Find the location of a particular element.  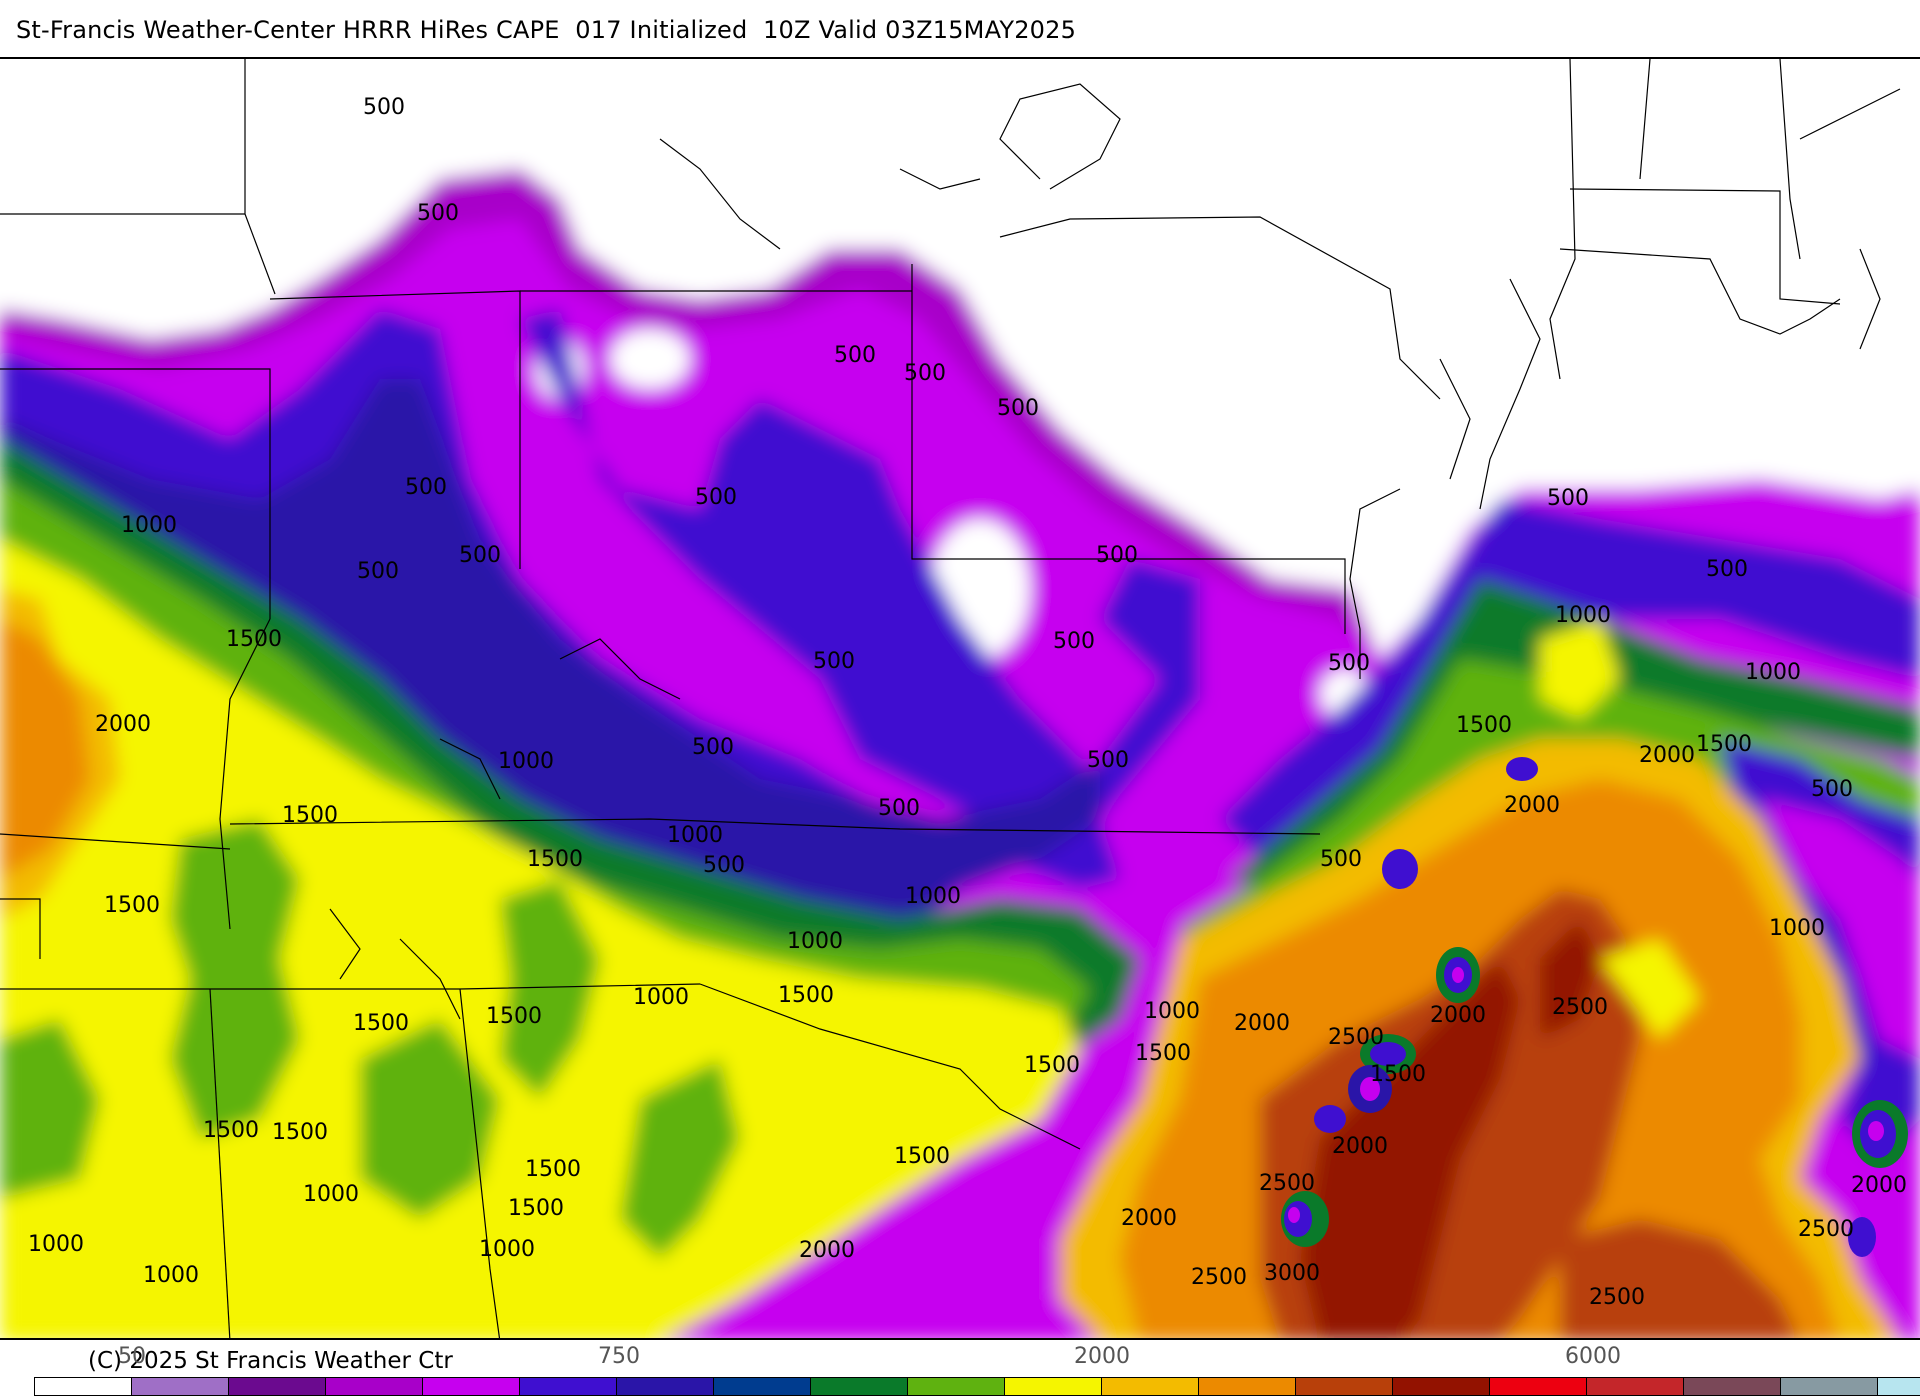

storm-cells is located at coordinates (1594, 1007).